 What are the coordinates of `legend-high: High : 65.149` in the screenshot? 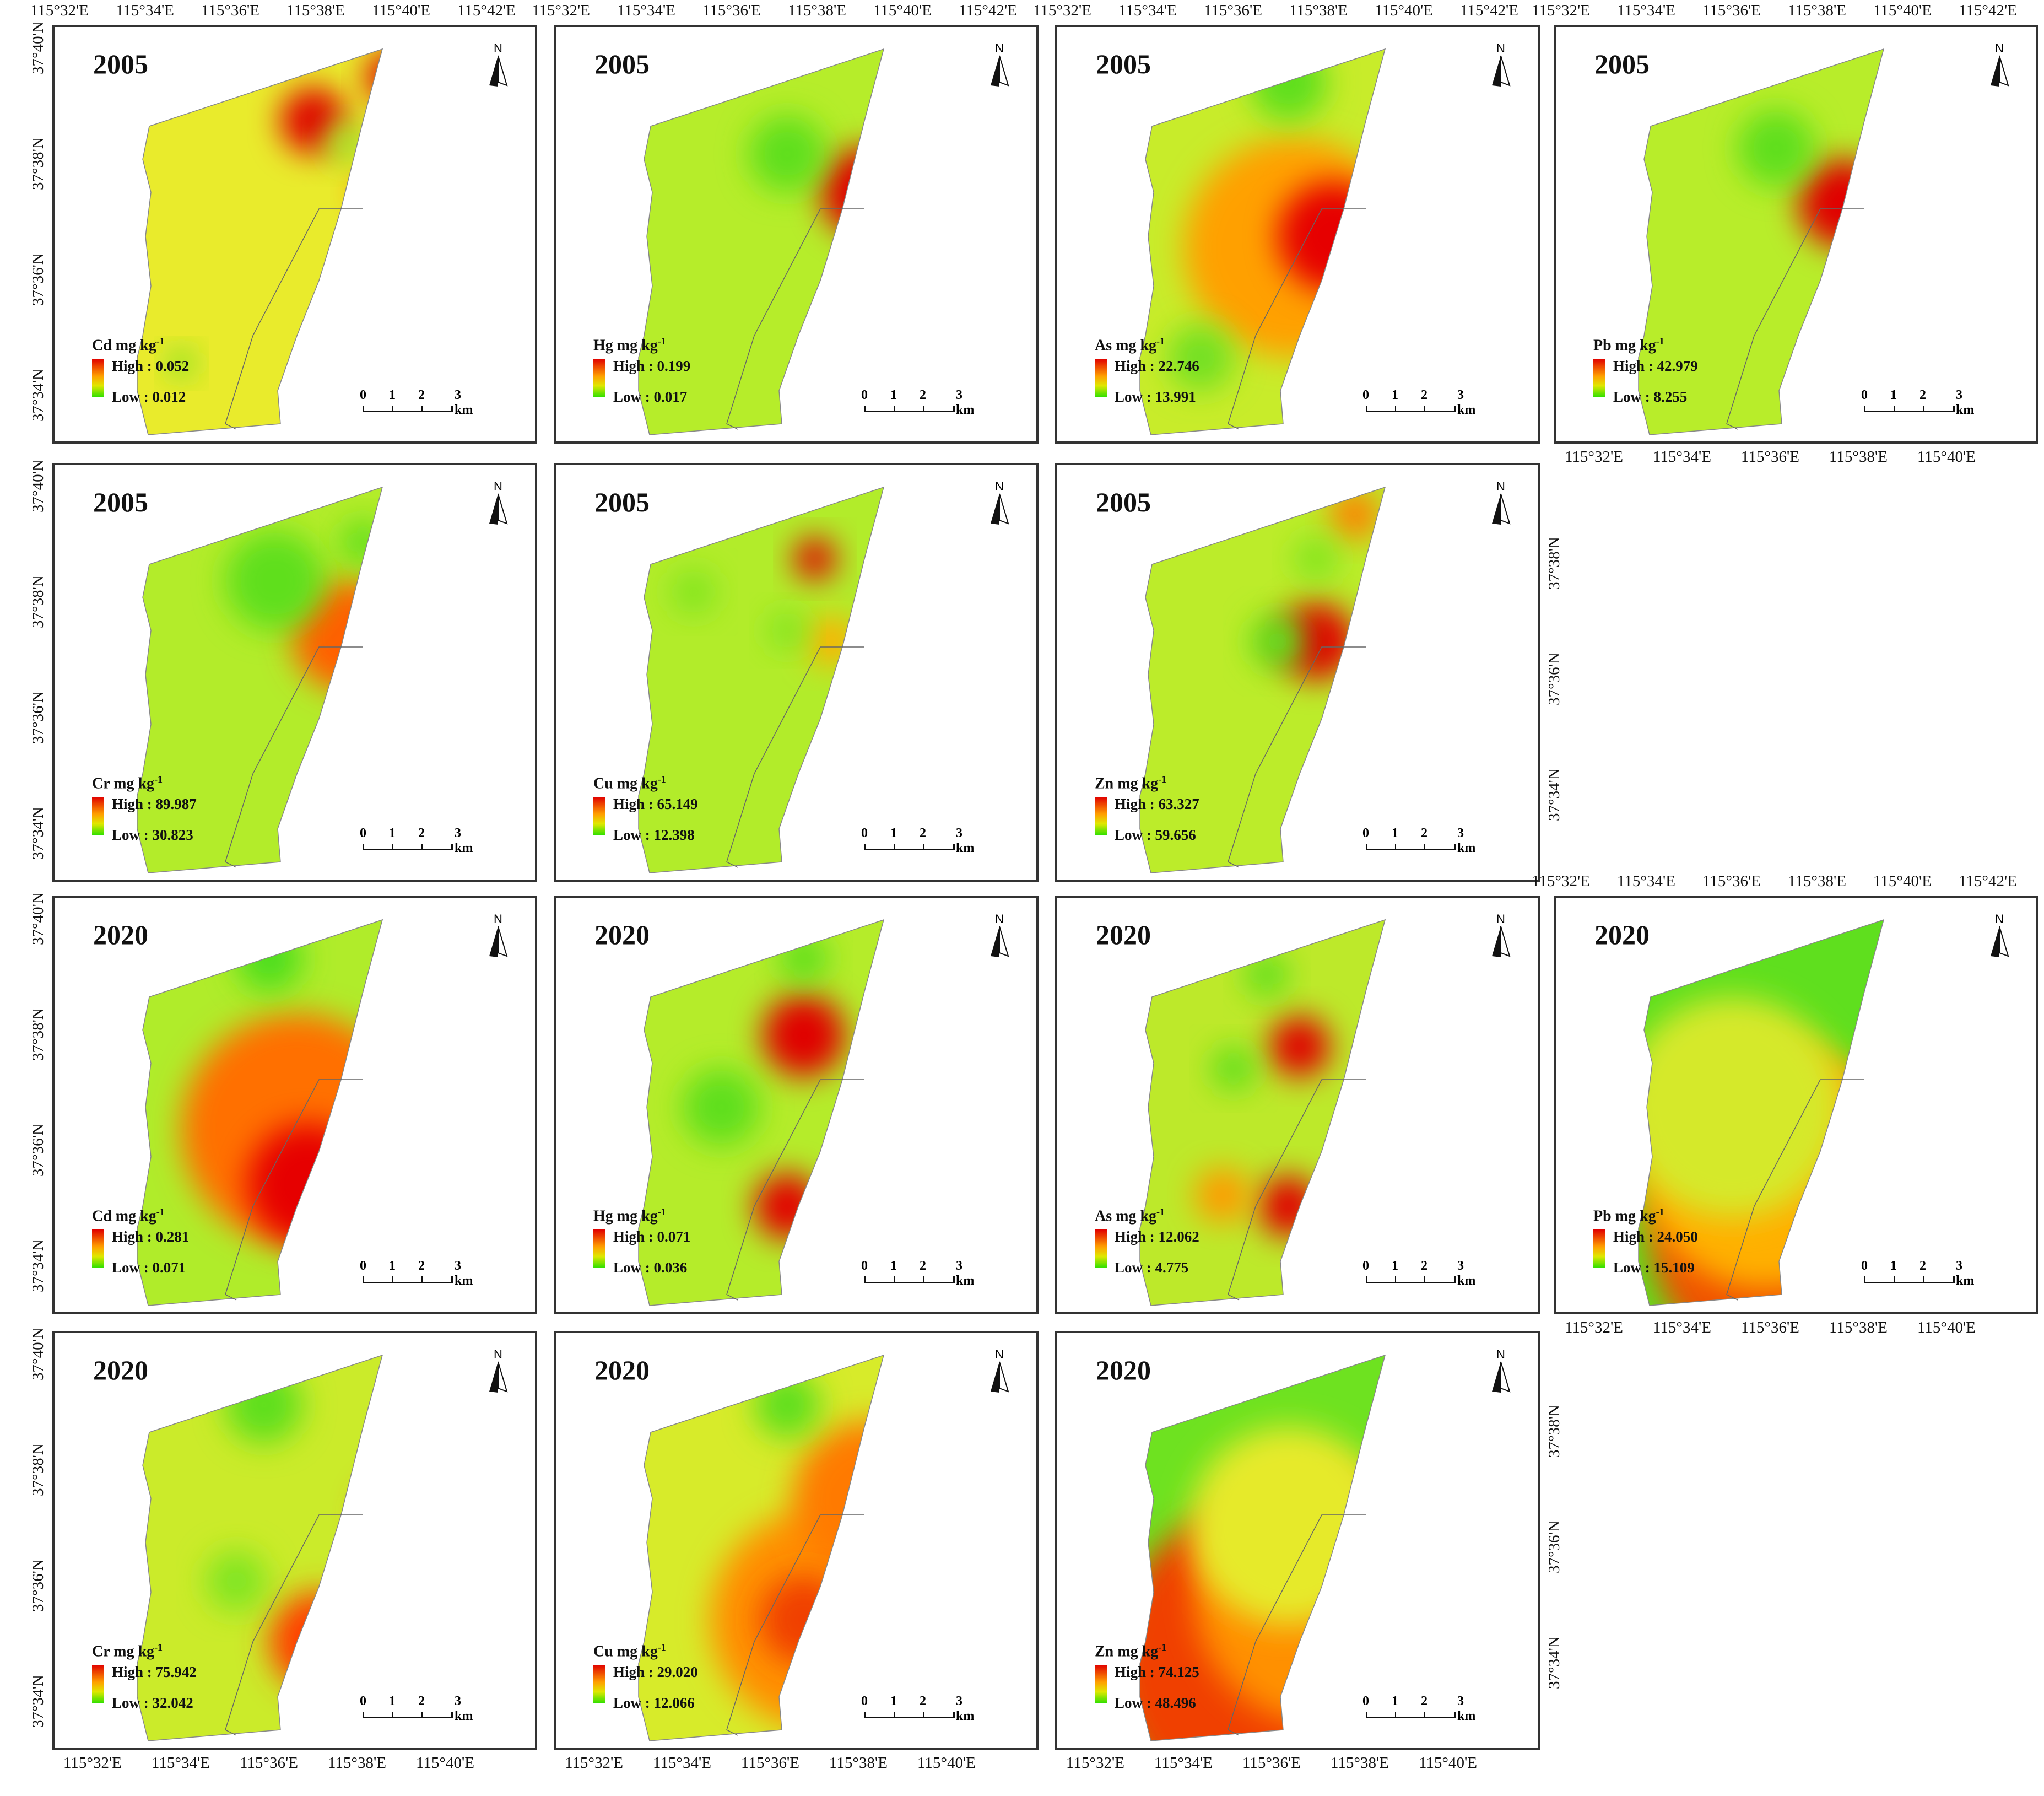 It's located at (655, 805).